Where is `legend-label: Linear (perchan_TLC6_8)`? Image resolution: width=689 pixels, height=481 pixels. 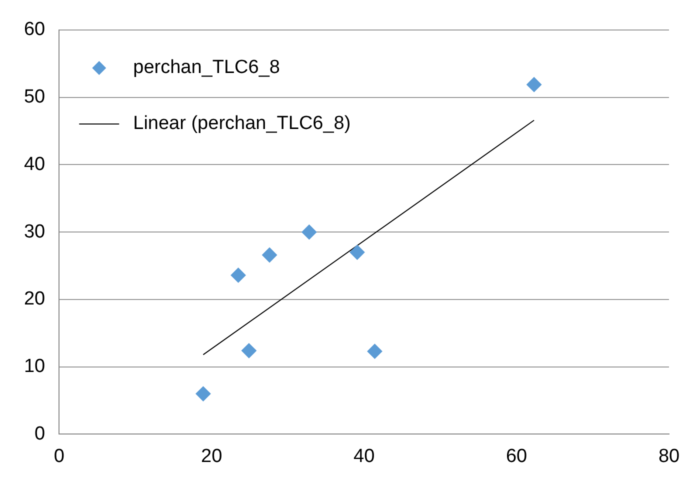 legend-label: Linear (perchan_TLC6_8) is located at coordinates (242, 123).